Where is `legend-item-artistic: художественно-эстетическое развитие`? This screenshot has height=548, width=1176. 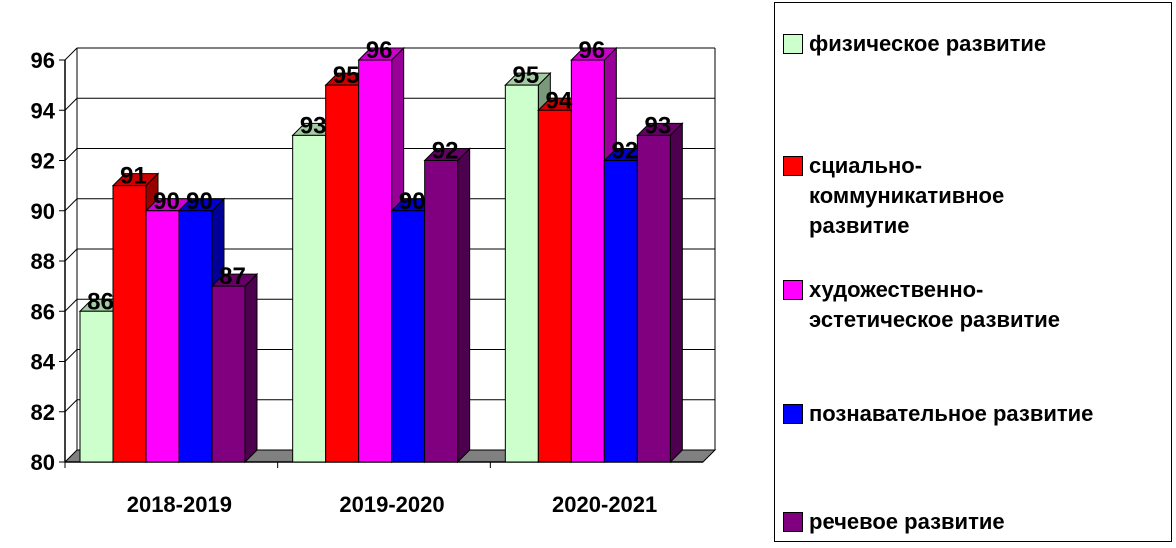 legend-item-artistic: художественно-эстетическое развитие is located at coordinates (941, 305).